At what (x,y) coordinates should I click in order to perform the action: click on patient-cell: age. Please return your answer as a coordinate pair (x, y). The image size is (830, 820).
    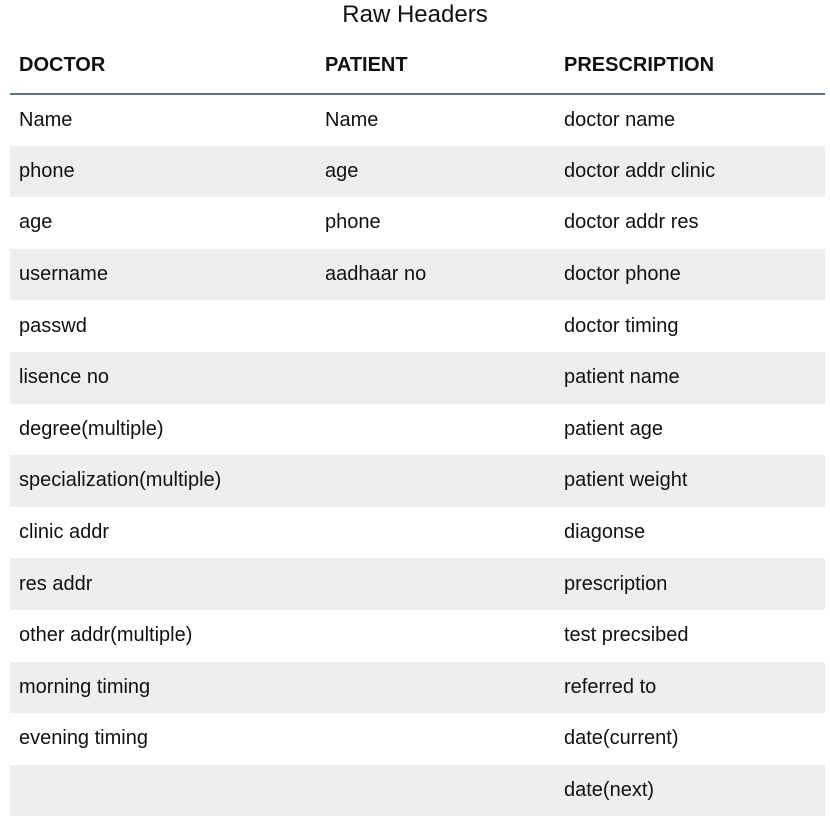
    Looking at the image, I should click on (435, 171).